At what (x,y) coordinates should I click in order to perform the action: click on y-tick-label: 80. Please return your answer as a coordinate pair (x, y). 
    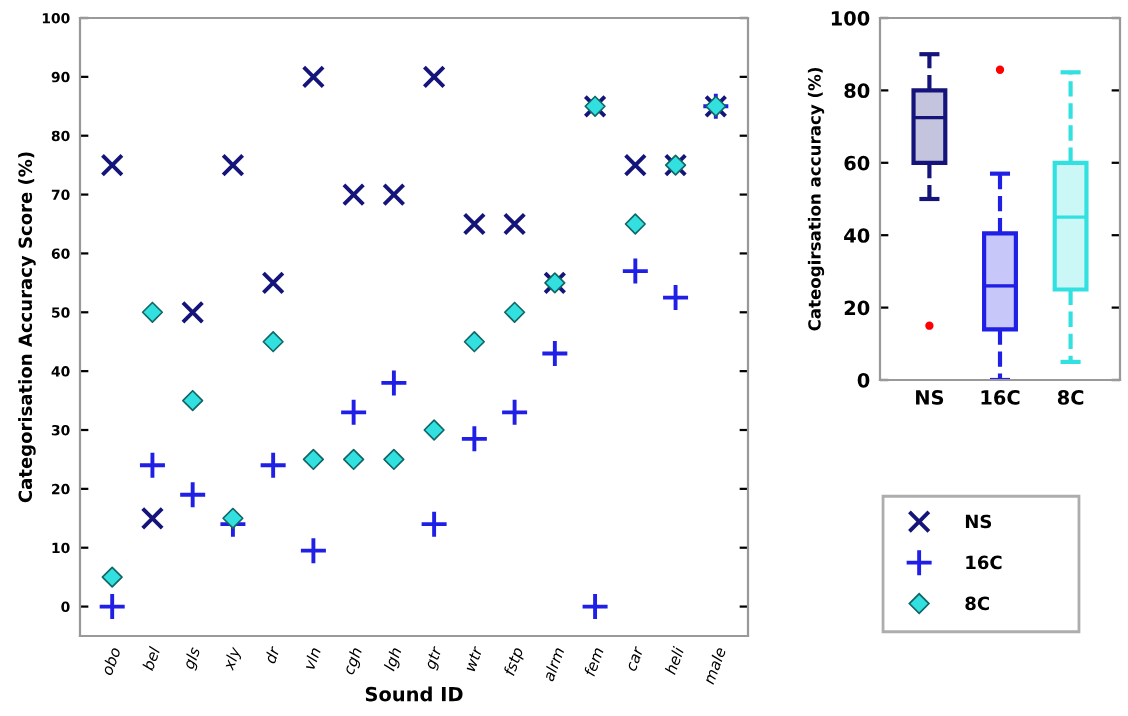
    Looking at the image, I should click on (857, 91).